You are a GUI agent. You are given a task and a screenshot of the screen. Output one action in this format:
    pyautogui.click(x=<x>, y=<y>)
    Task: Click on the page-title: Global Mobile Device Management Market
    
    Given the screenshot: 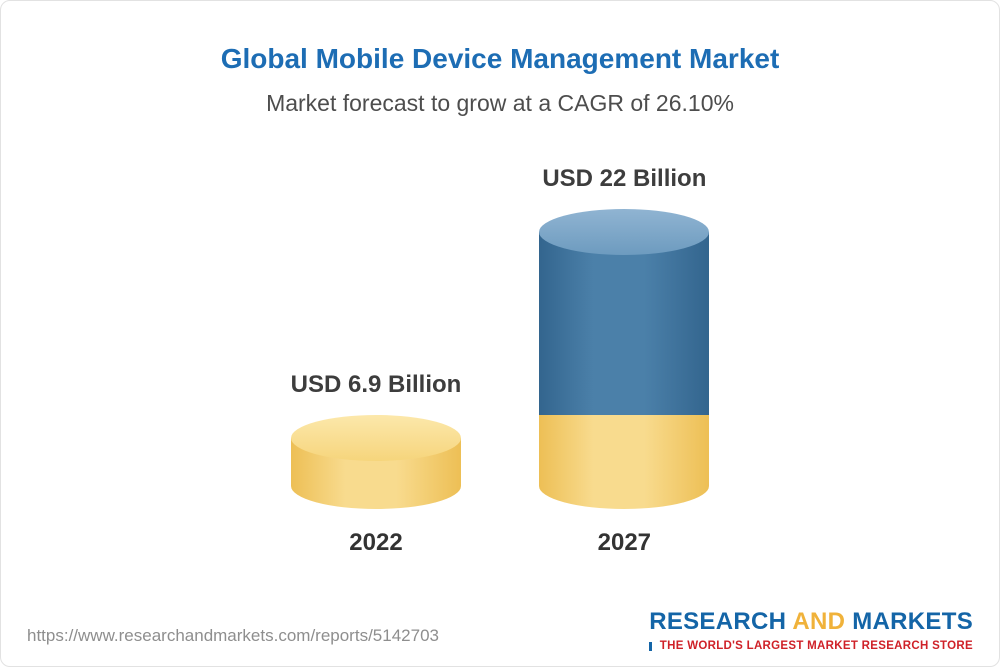 What is the action you would take?
    pyautogui.click(x=500, y=58)
    